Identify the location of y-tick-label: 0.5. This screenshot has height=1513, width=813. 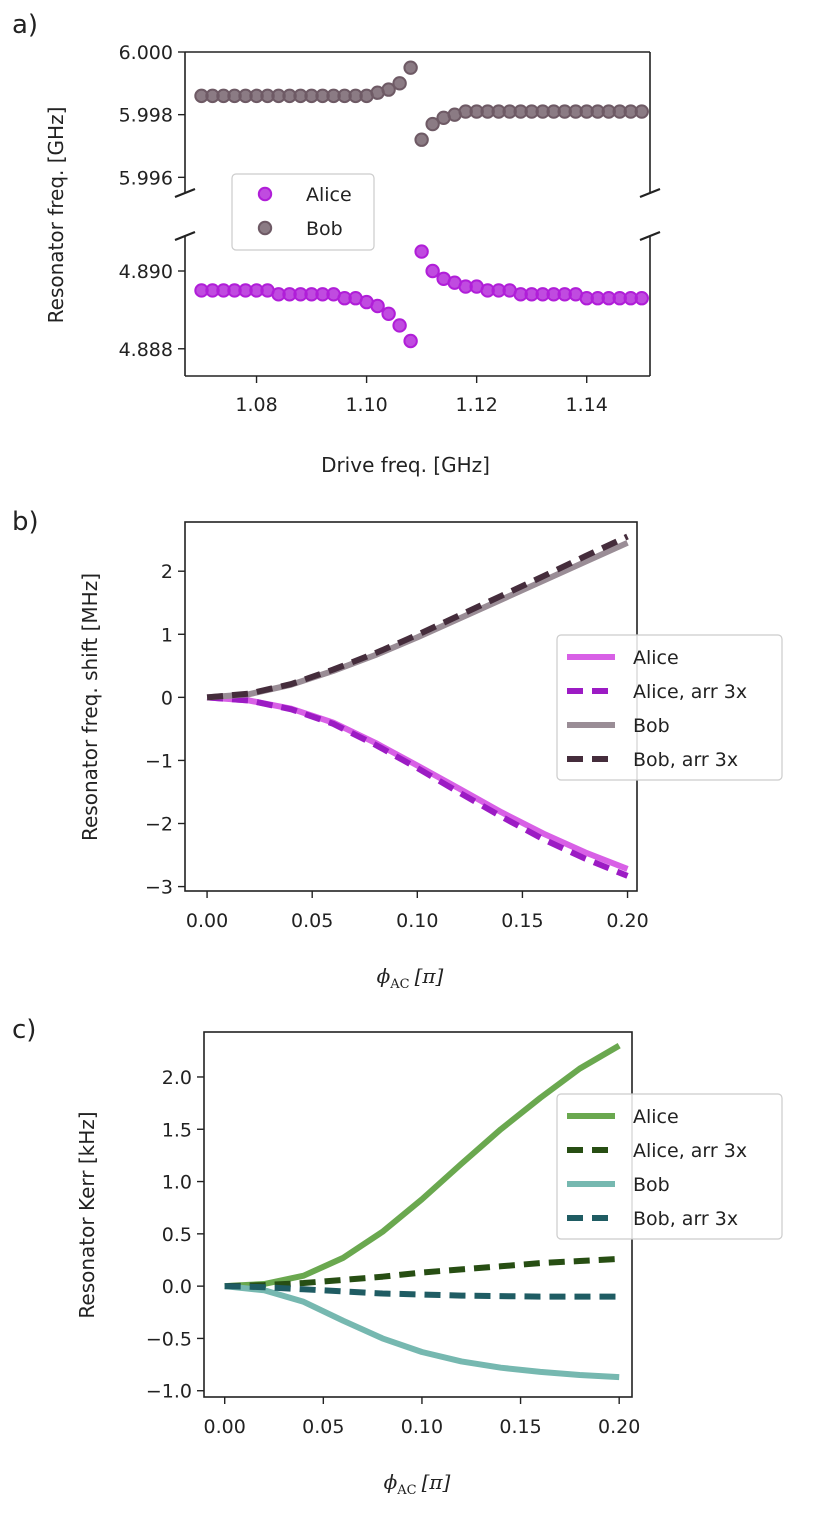
(177, 1235).